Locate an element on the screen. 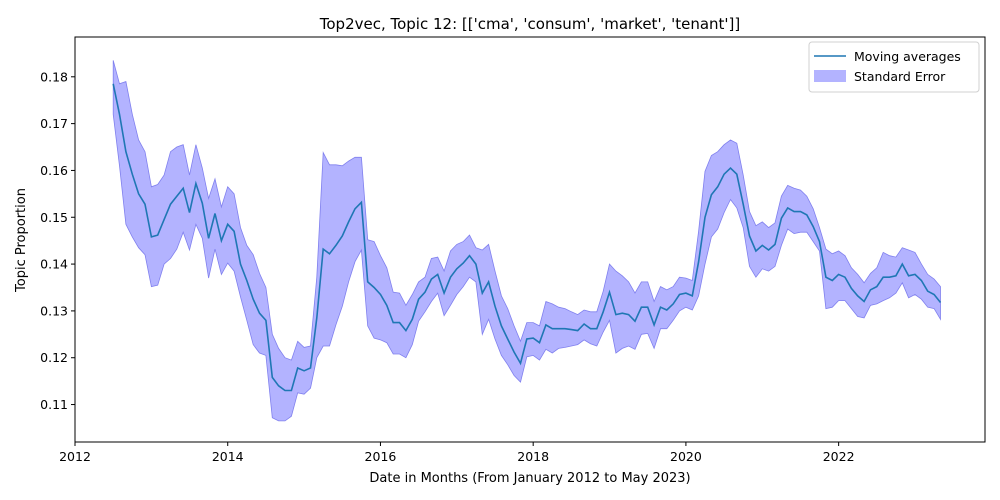  y-axis: 0.11 0.12 0.13 0.14 0.15 0.16 0.17 0.18 is located at coordinates (57, 240).